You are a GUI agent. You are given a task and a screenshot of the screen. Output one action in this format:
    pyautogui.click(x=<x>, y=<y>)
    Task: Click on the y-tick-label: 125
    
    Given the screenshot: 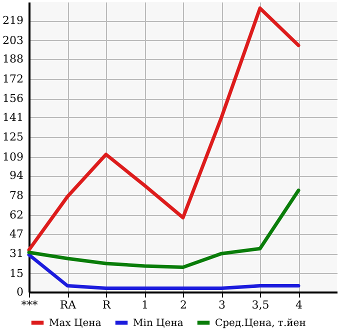 What is the action you would take?
    pyautogui.click(x=13, y=137)
    